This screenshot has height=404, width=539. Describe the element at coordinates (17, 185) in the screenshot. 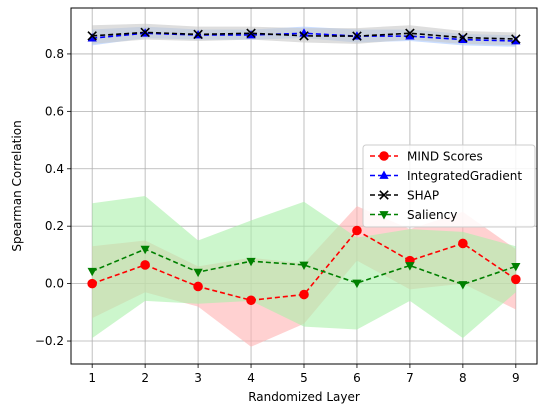

I see `y-axis-label: Spearman Correlation` at that location.